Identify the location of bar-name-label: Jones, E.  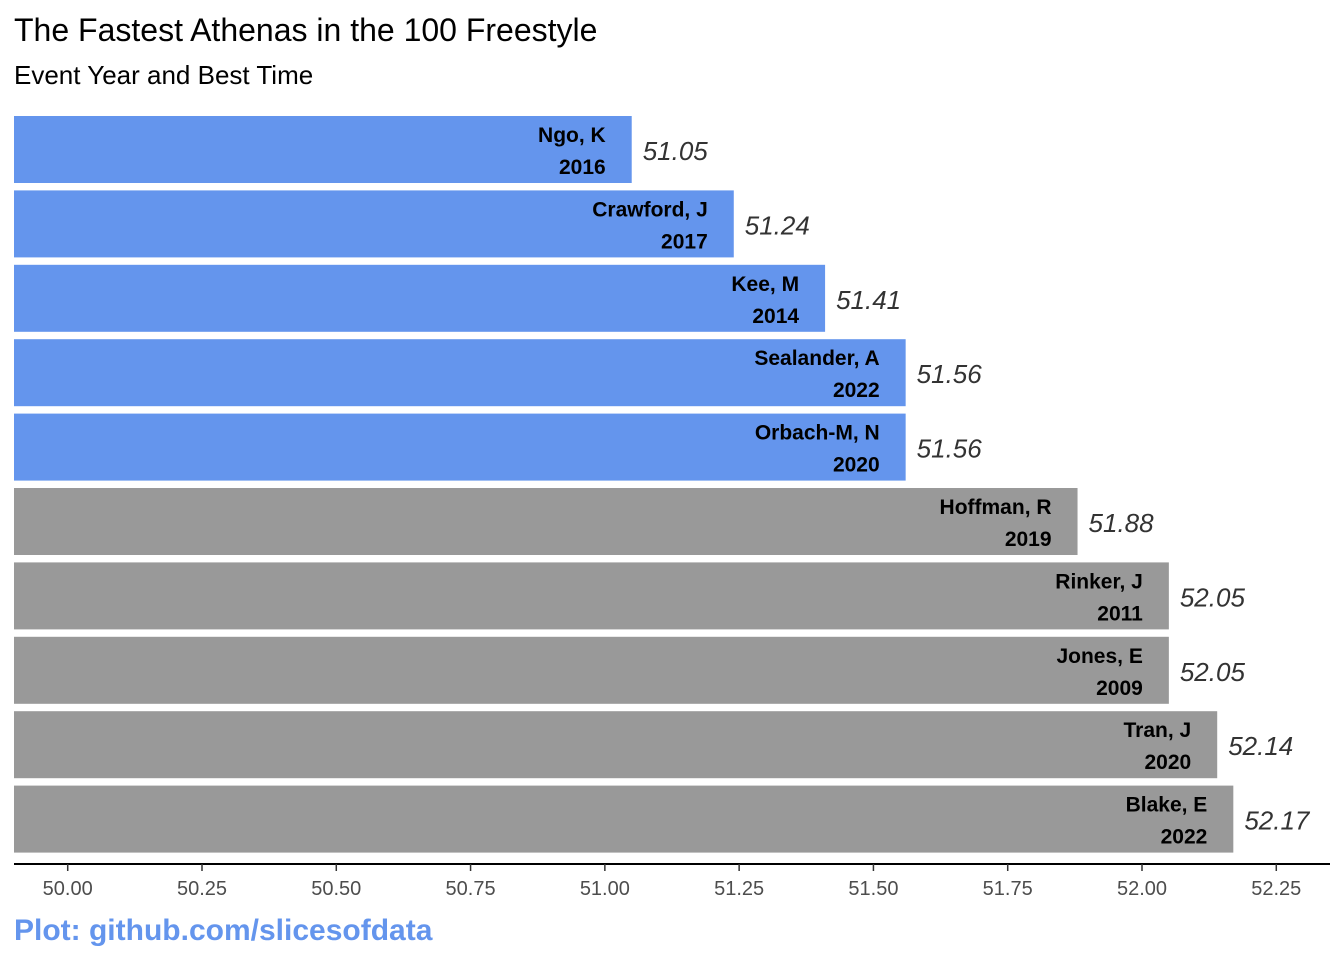
(1099, 656).